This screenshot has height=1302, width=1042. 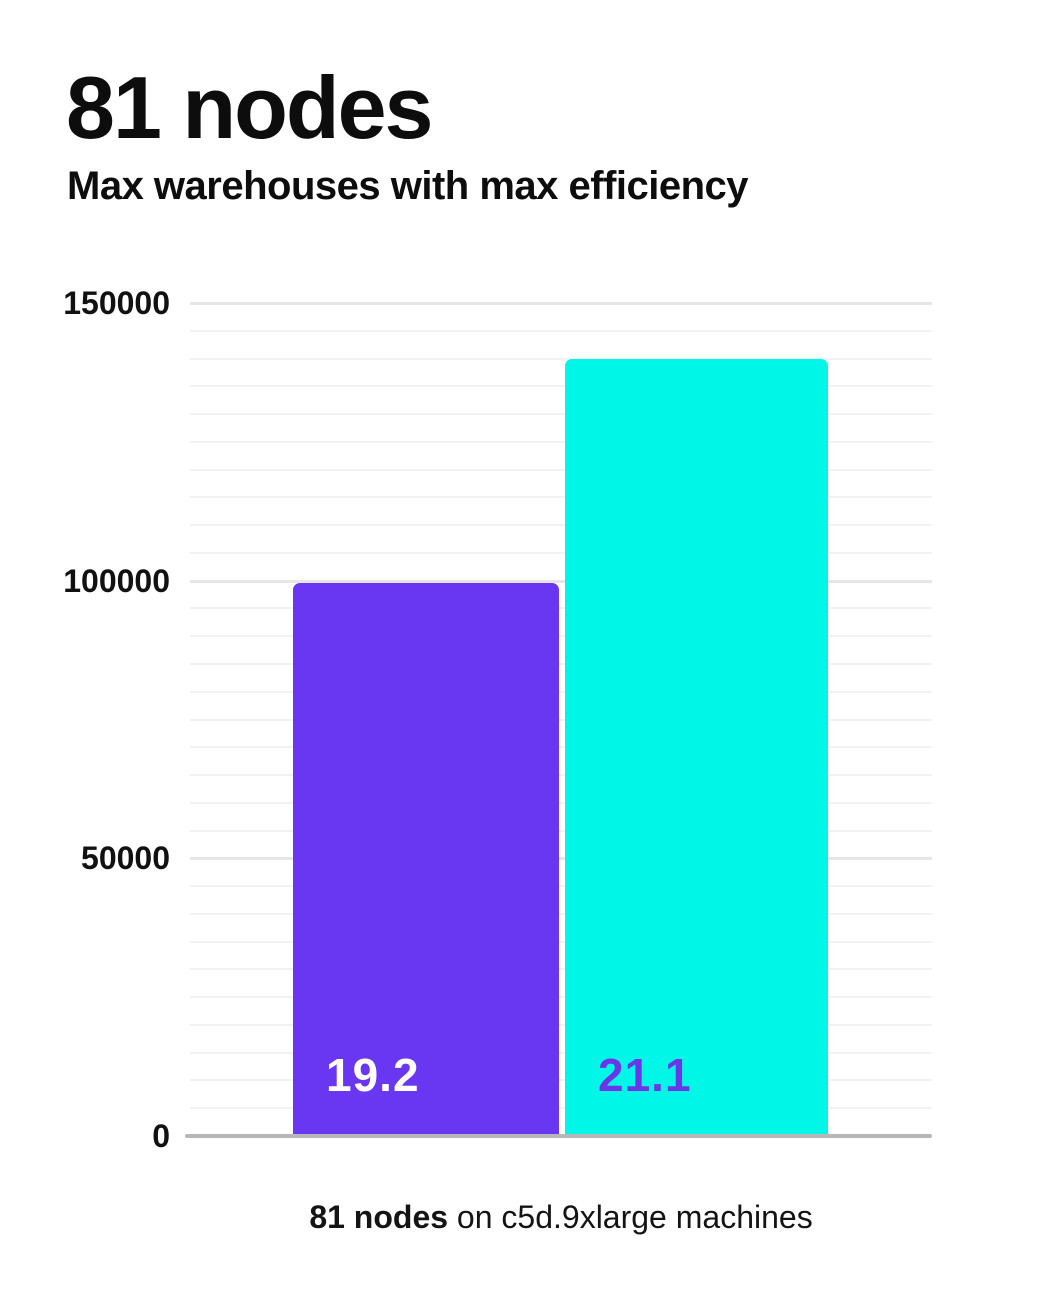 I want to click on bar-19.2: 19.2, so click(x=426, y=859).